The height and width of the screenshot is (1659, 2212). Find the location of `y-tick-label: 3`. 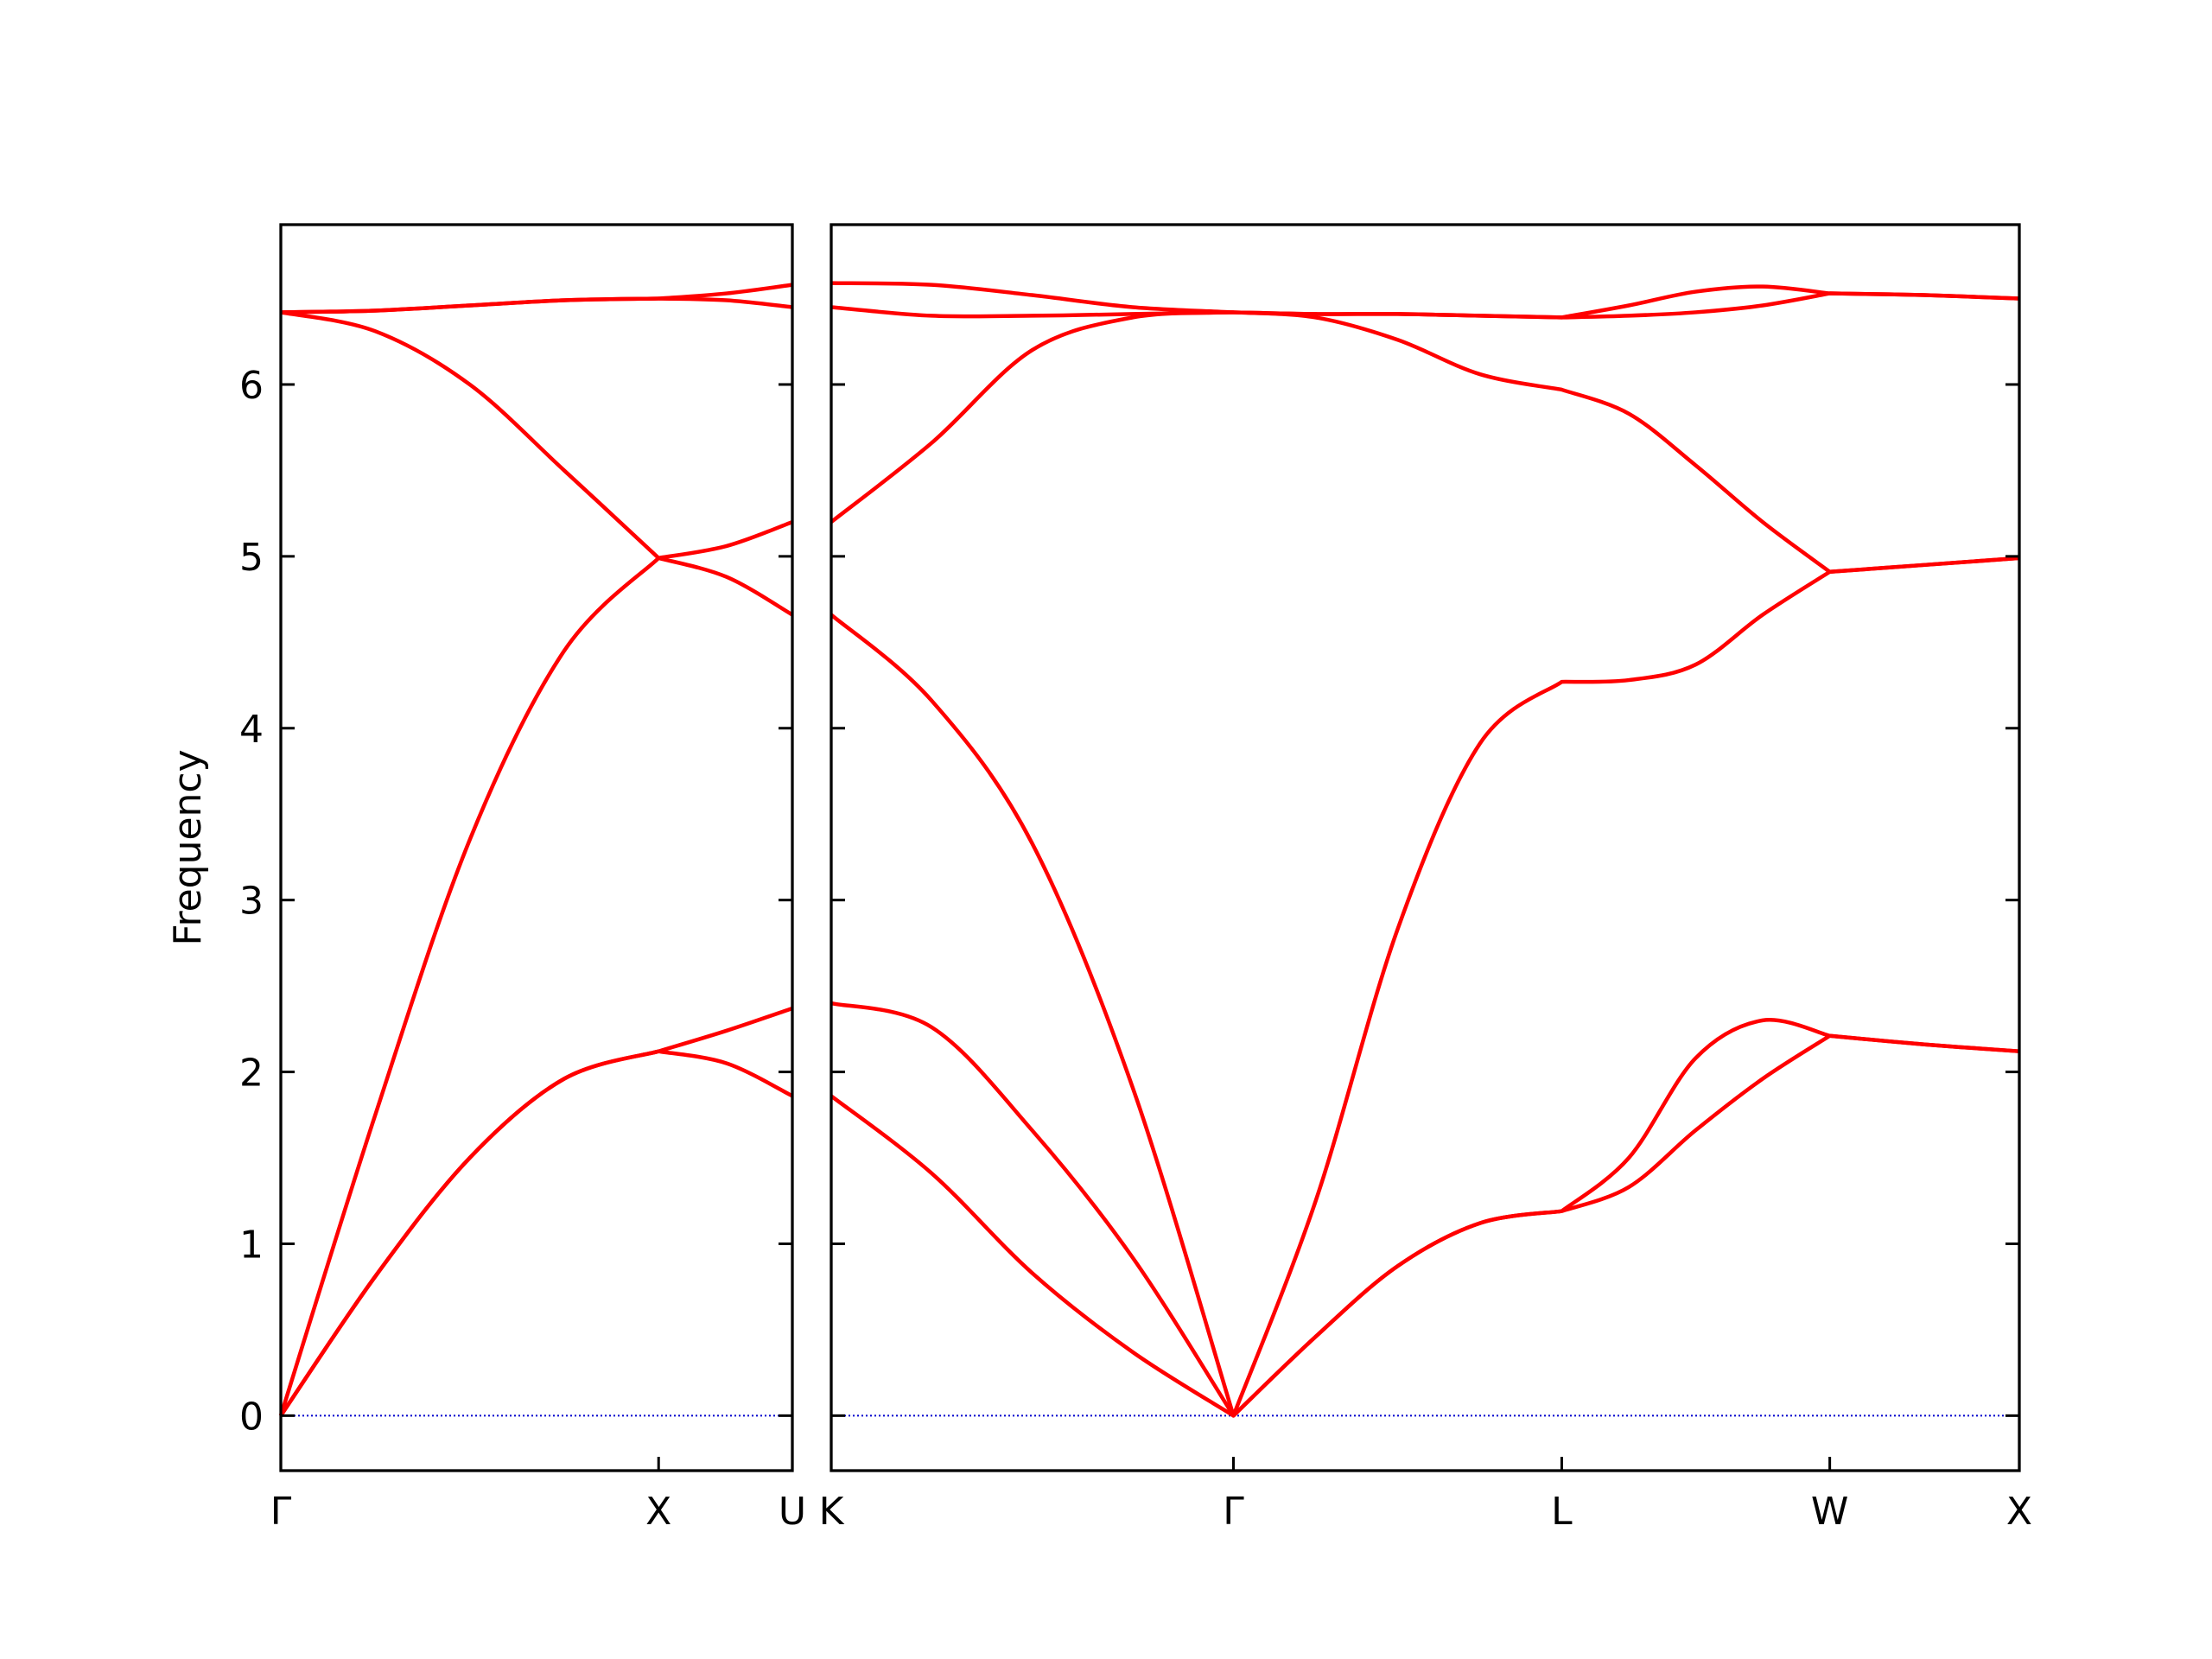

y-tick-label: 3 is located at coordinates (251, 902).